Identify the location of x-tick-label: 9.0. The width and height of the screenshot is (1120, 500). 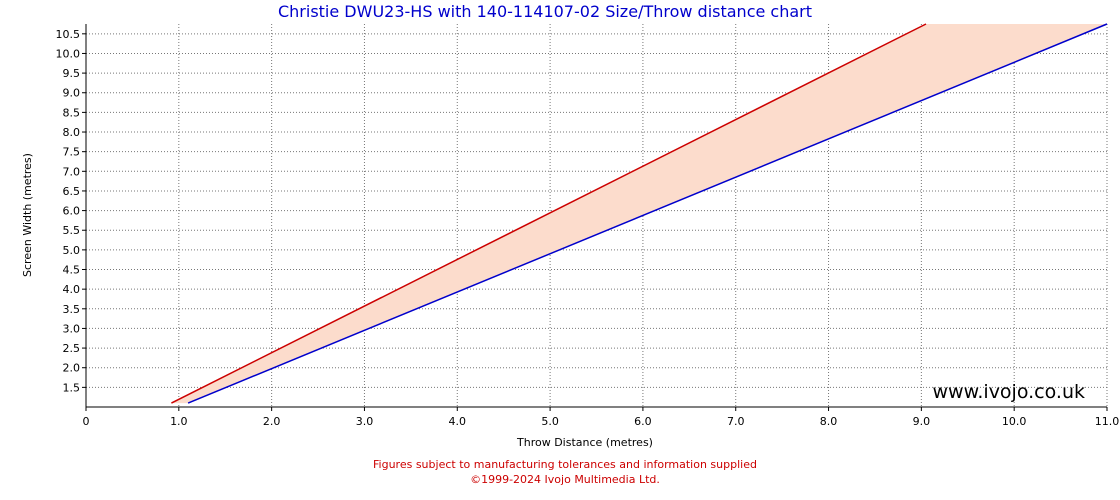
(922, 421).